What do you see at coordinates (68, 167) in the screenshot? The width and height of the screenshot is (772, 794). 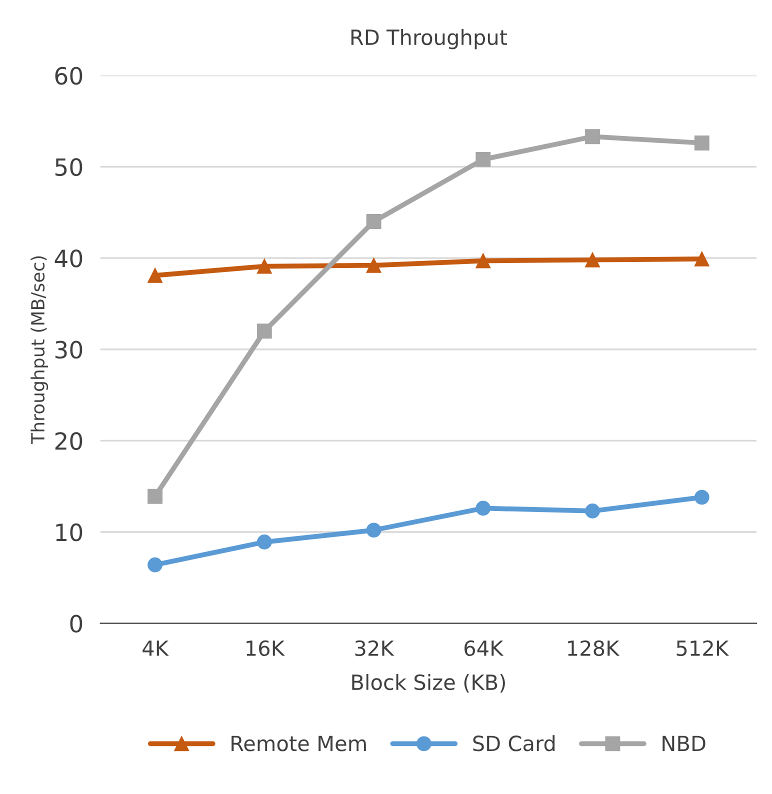 I see `y-tick-label: 50` at bounding box center [68, 167].